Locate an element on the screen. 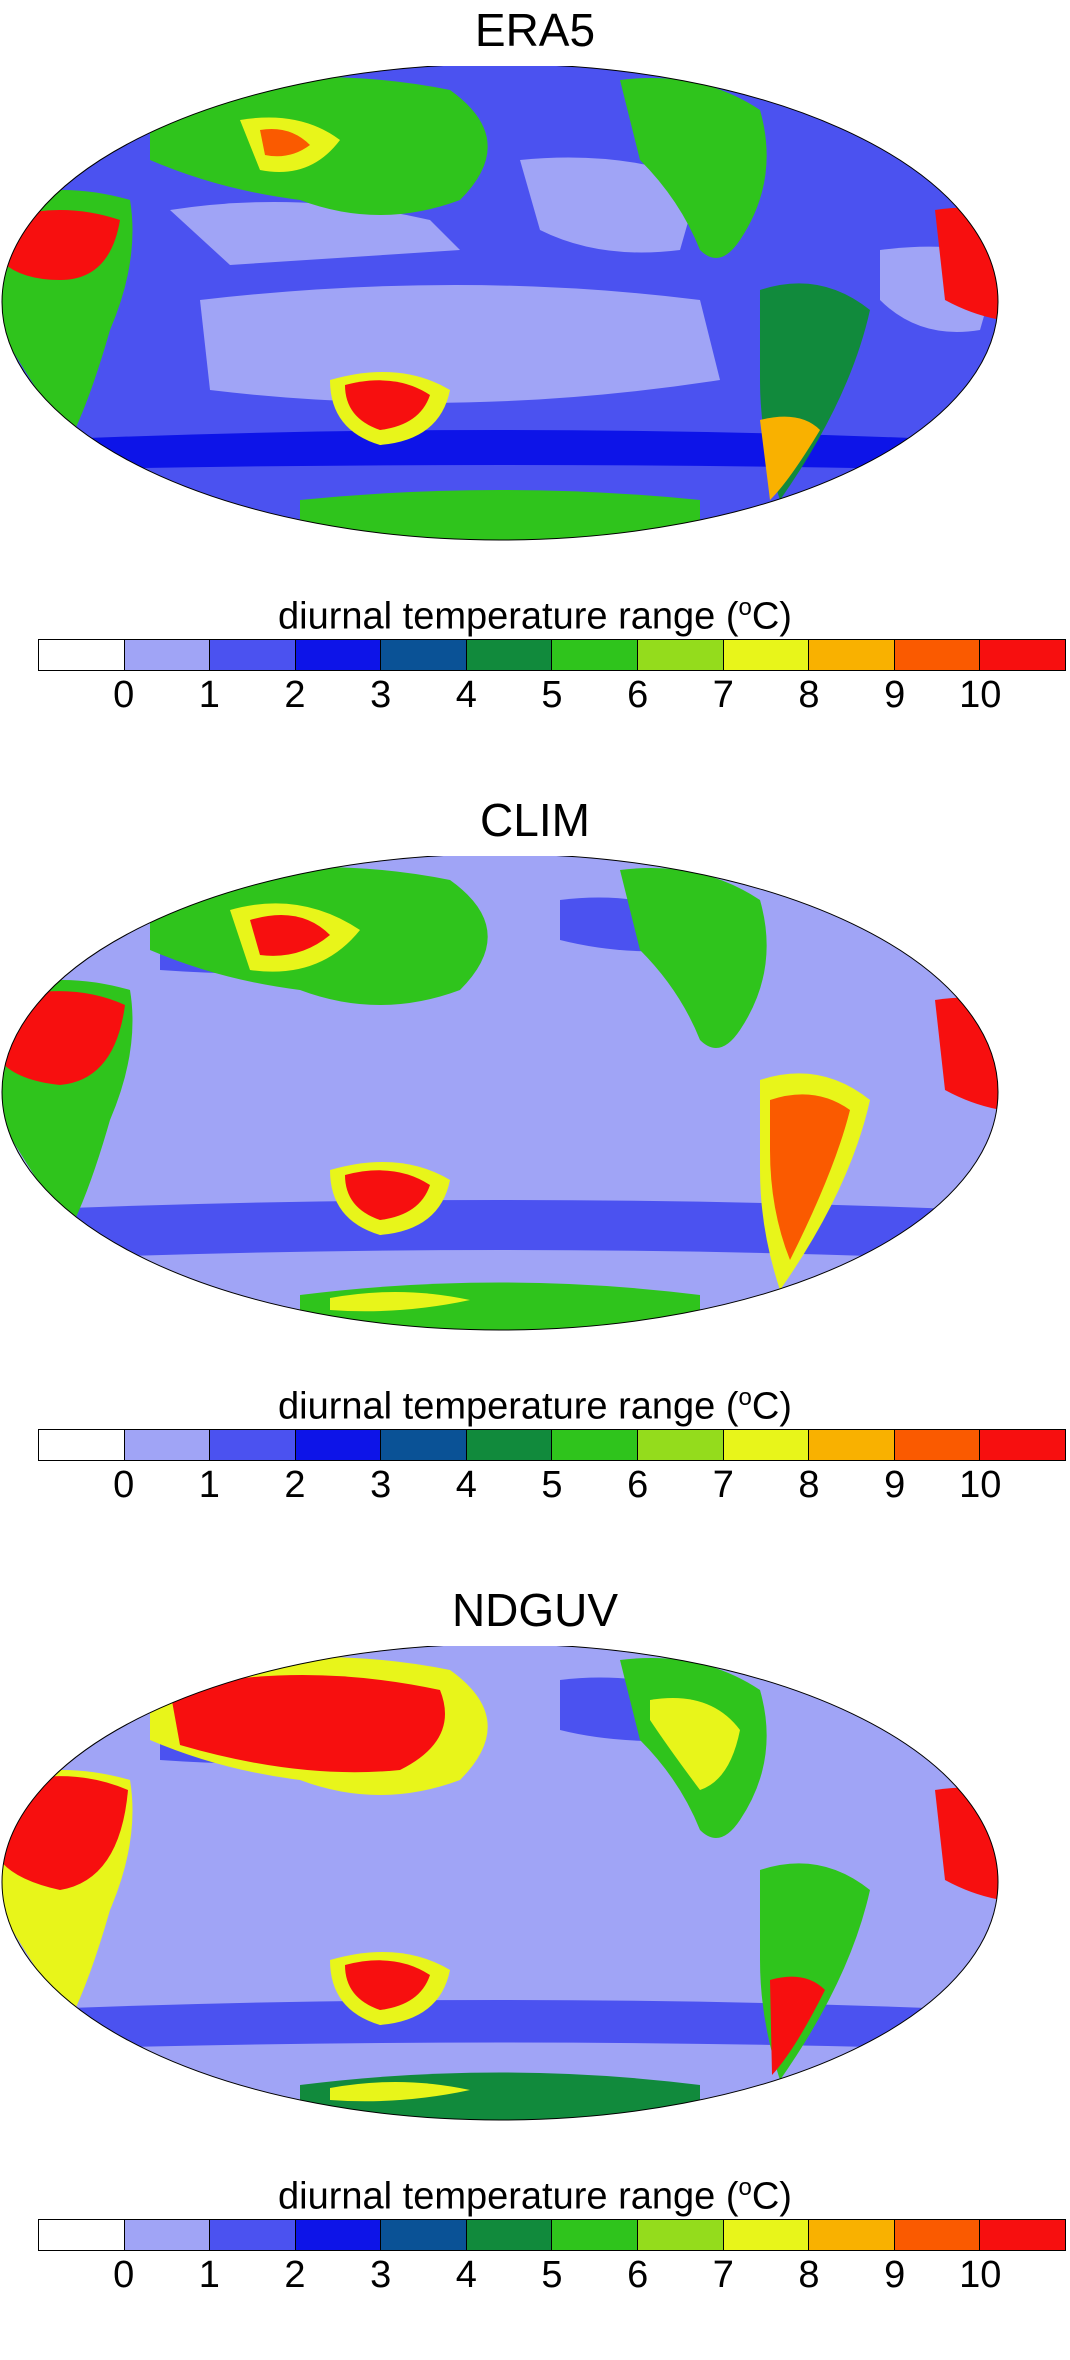 Image resolution: width=1070 pixels, height=2360 pixels. panel-title: ERA5 is located at coordinates (535, 30).